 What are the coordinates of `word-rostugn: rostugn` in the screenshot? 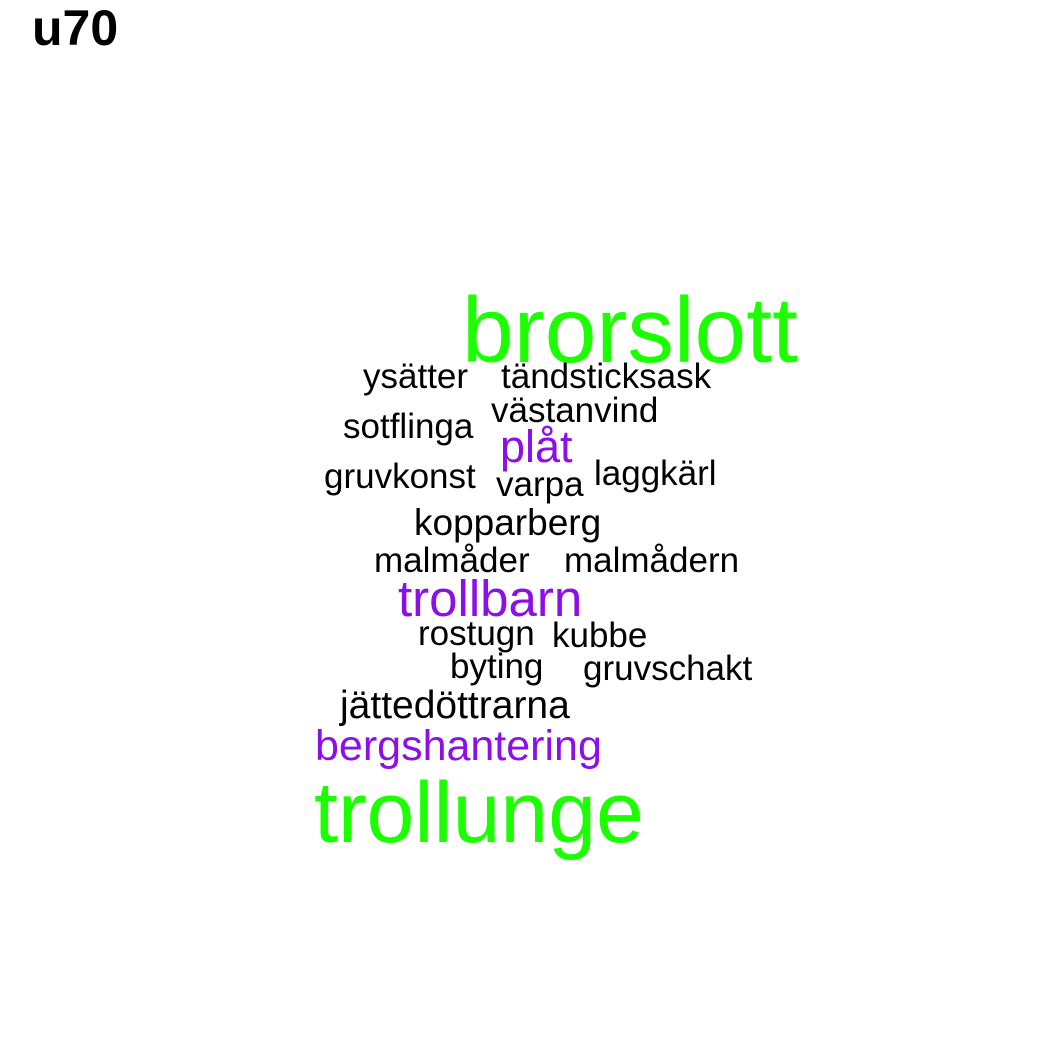 It's located at (476, 633).